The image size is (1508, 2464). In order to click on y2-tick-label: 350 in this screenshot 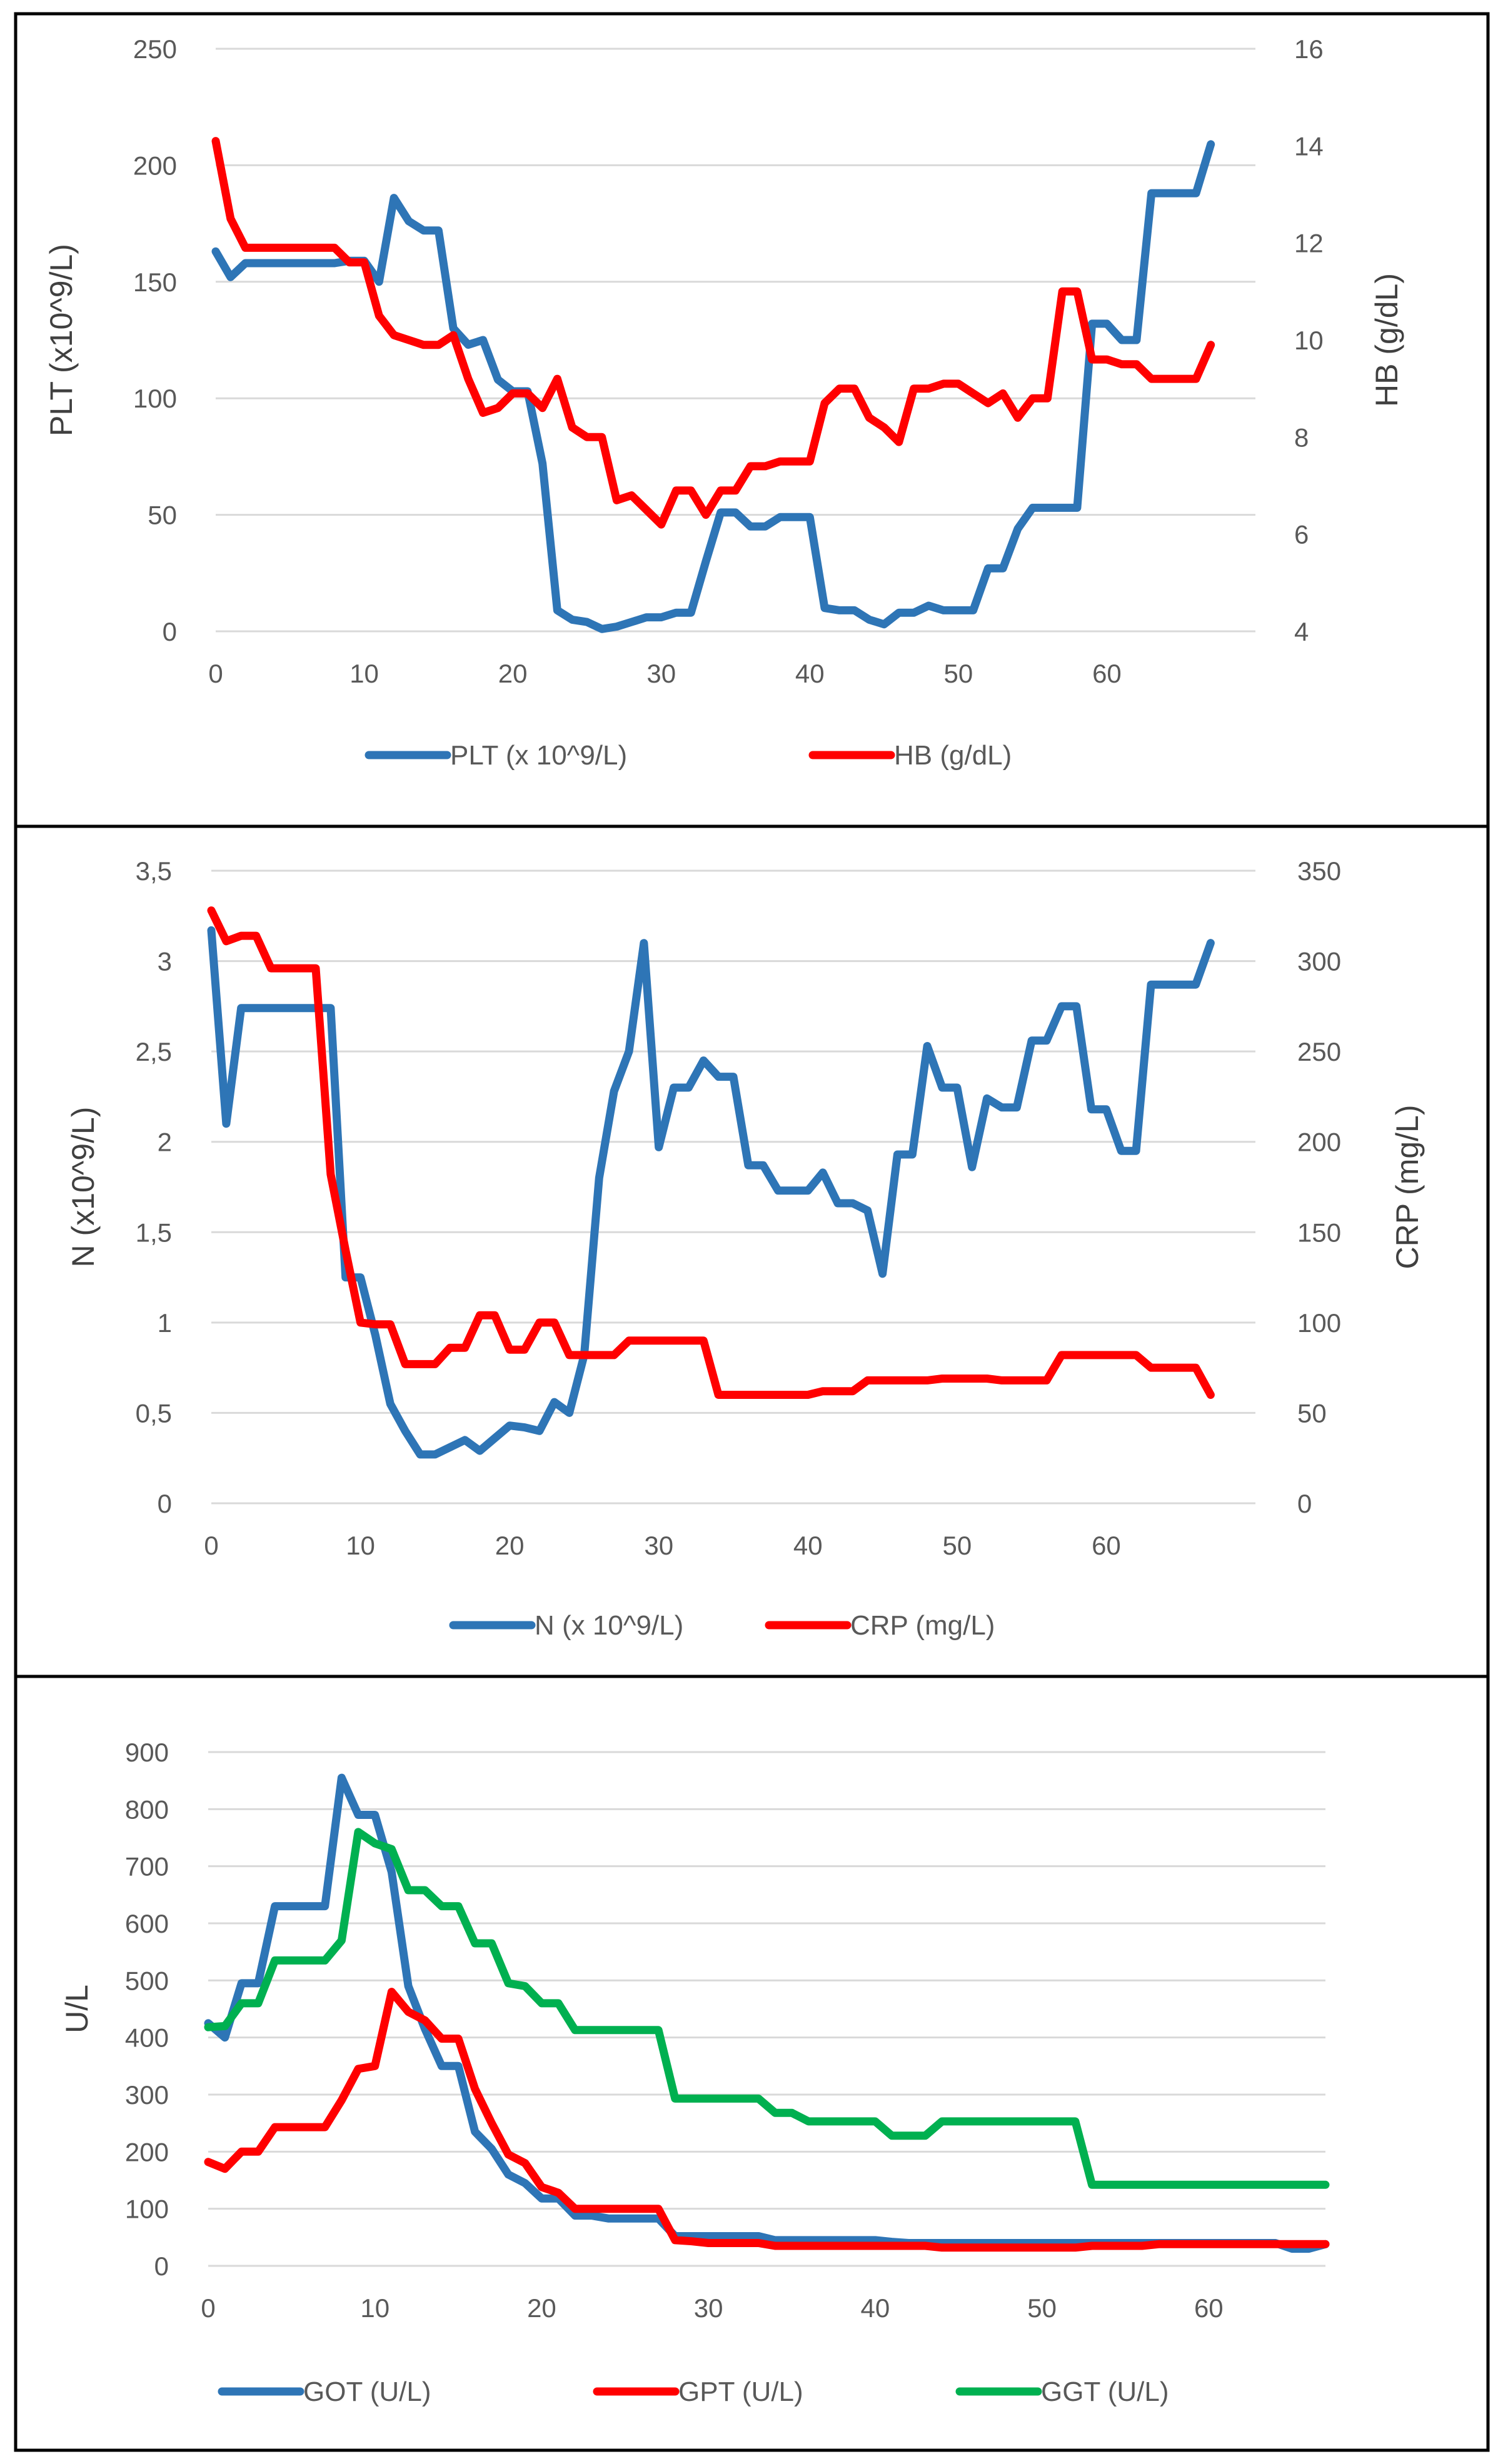, I will do `click(1319, 871)`.